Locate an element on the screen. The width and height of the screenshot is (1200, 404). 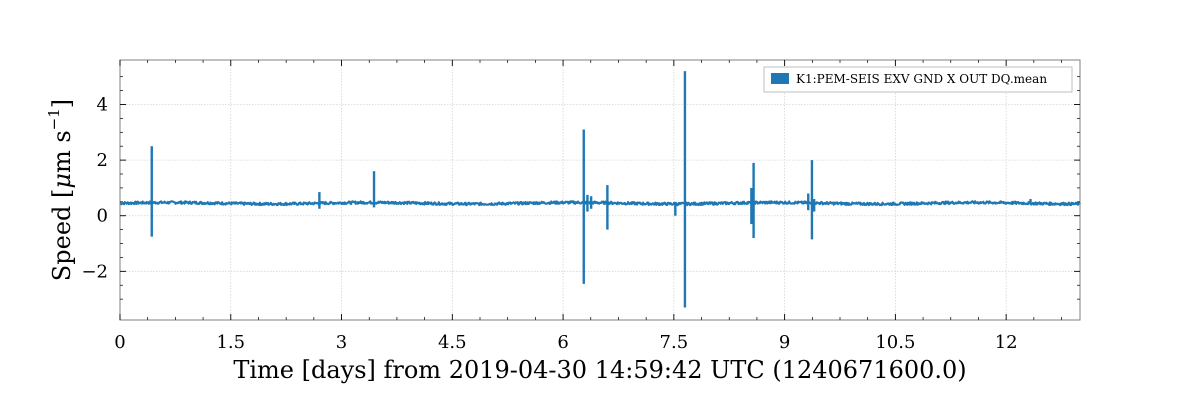
x-tick-label: 10.5 is located at coordinates (895, 342).